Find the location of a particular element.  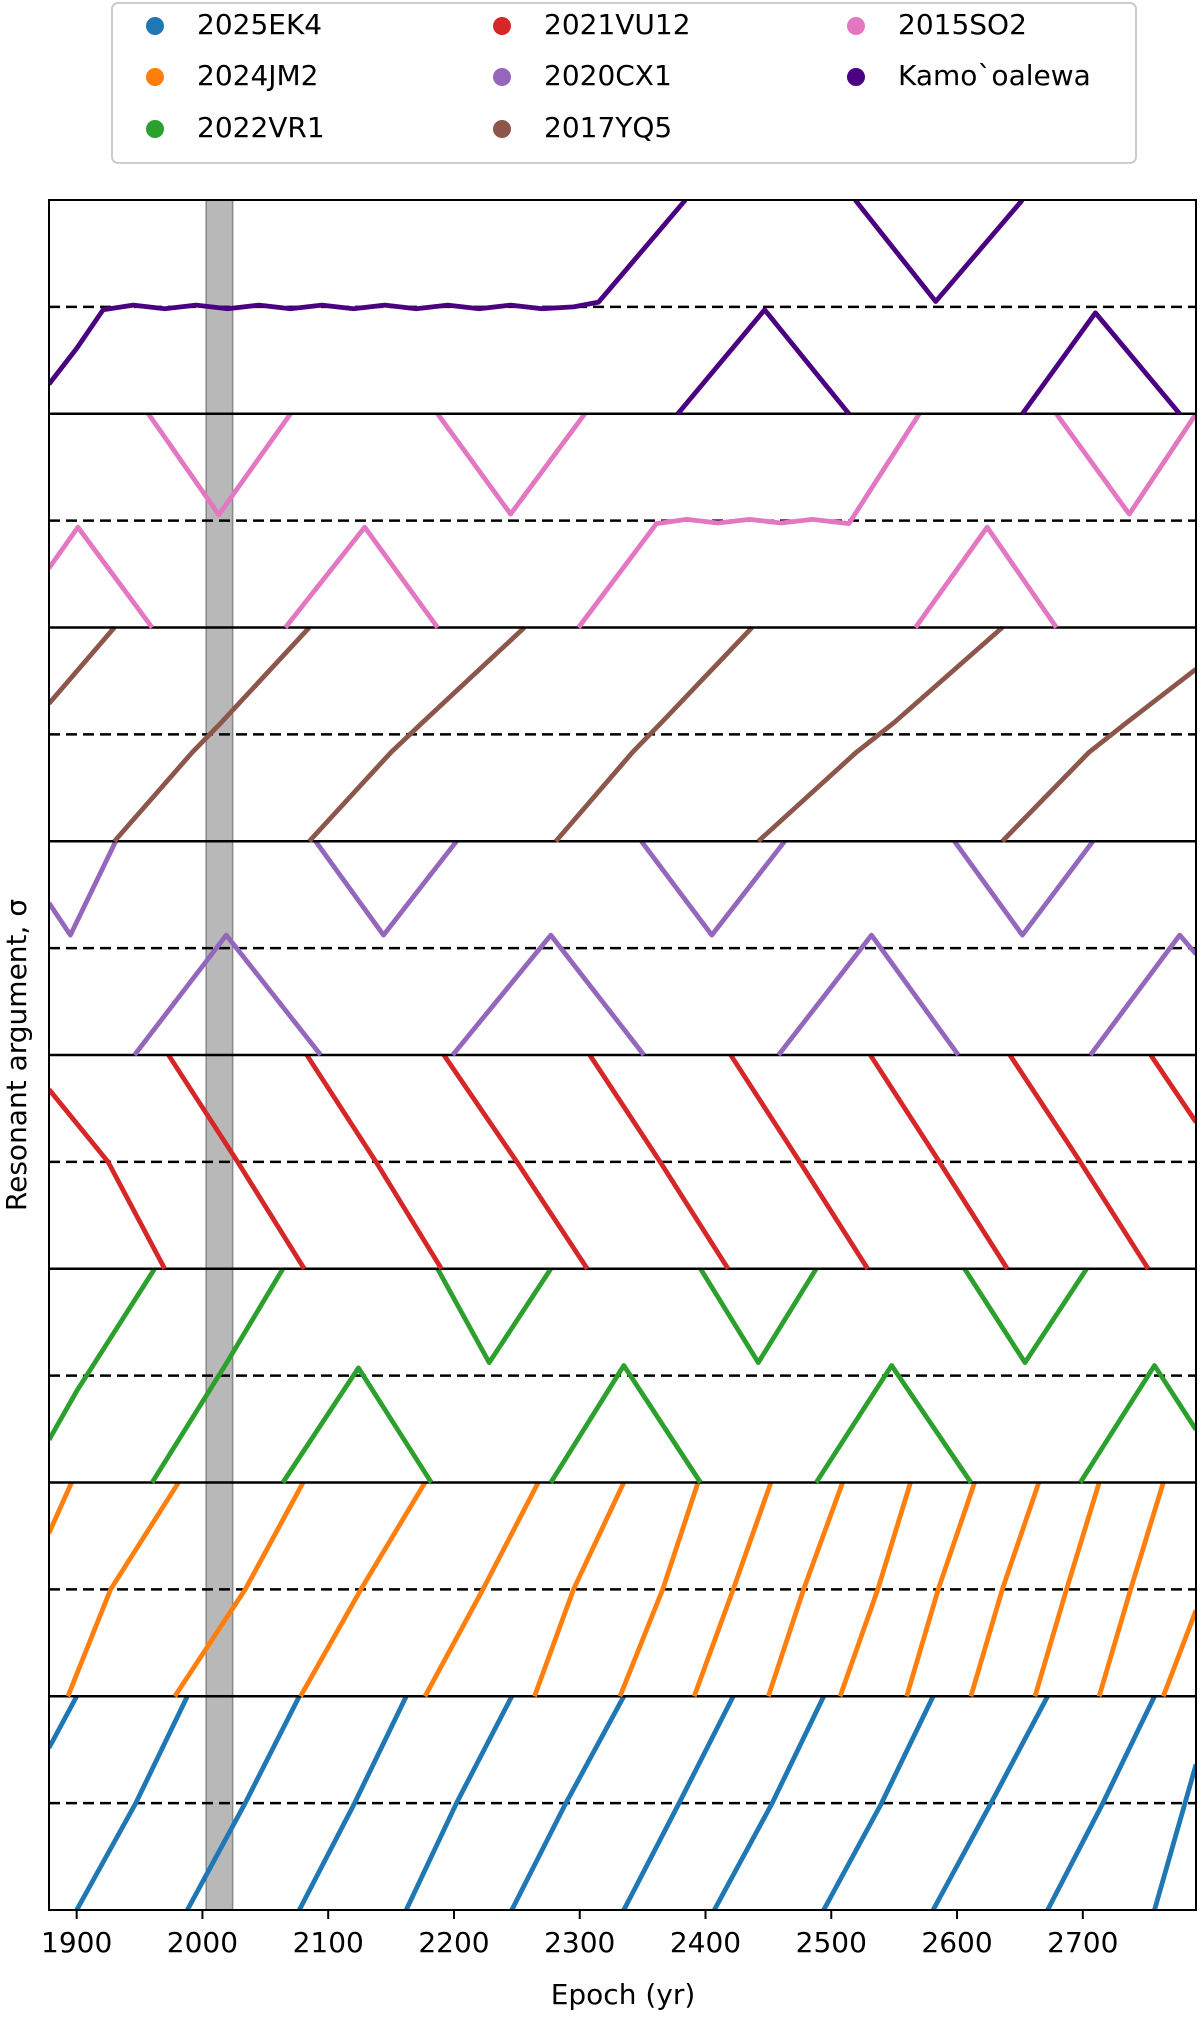

x-axis-label: Epoch (yr) is located at coordinates (623, 1994).